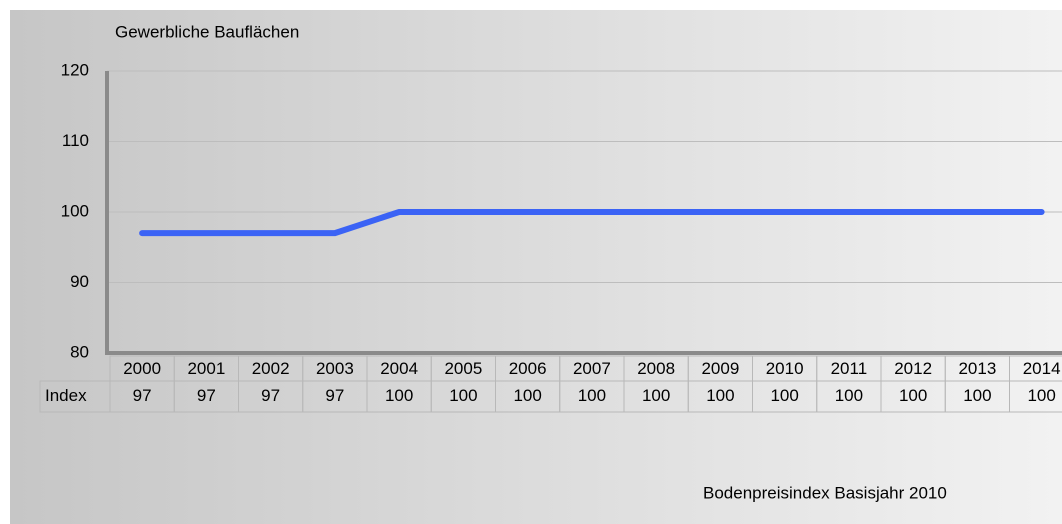  What do you see at coordinates (206, 368) in the screenshot?
I see `x-tick-label: 2001` at bounding box center [206, 368].